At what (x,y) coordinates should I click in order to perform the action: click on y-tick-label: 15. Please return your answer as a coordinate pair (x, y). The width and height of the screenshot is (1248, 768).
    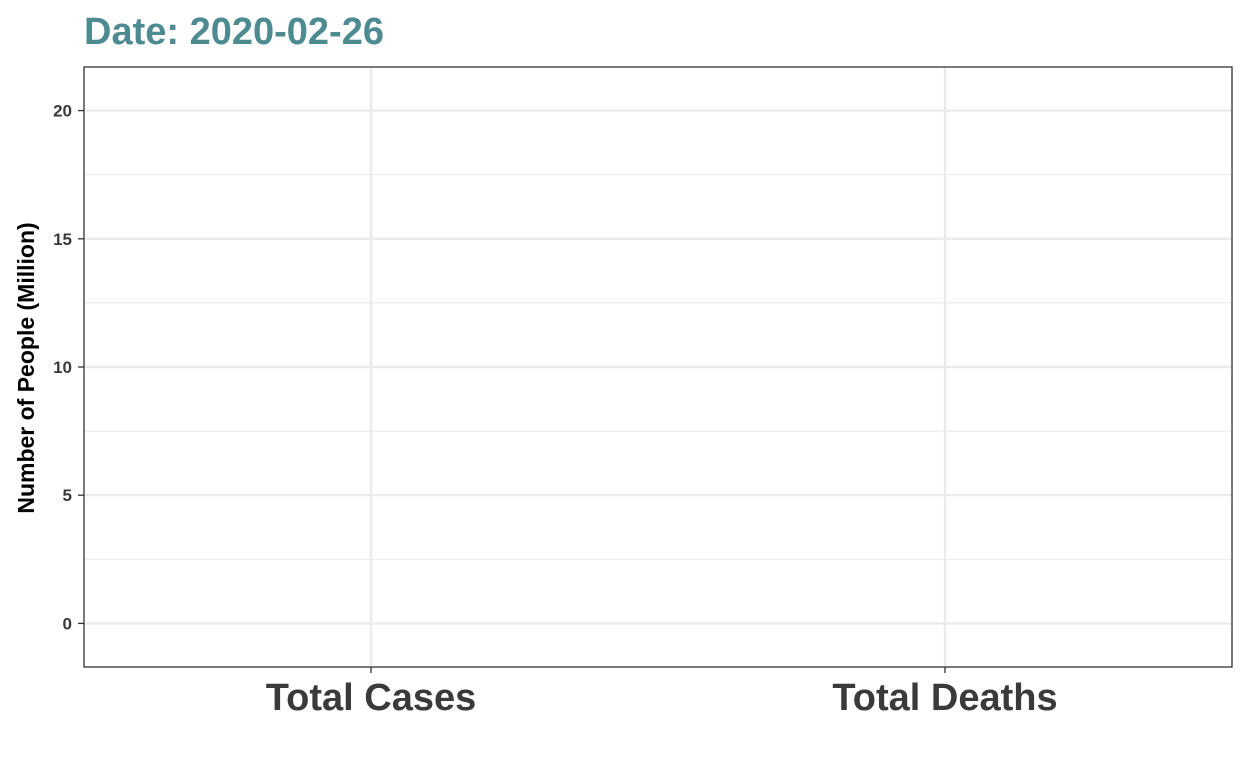
    Looking at the image, I should click on (62, 239).